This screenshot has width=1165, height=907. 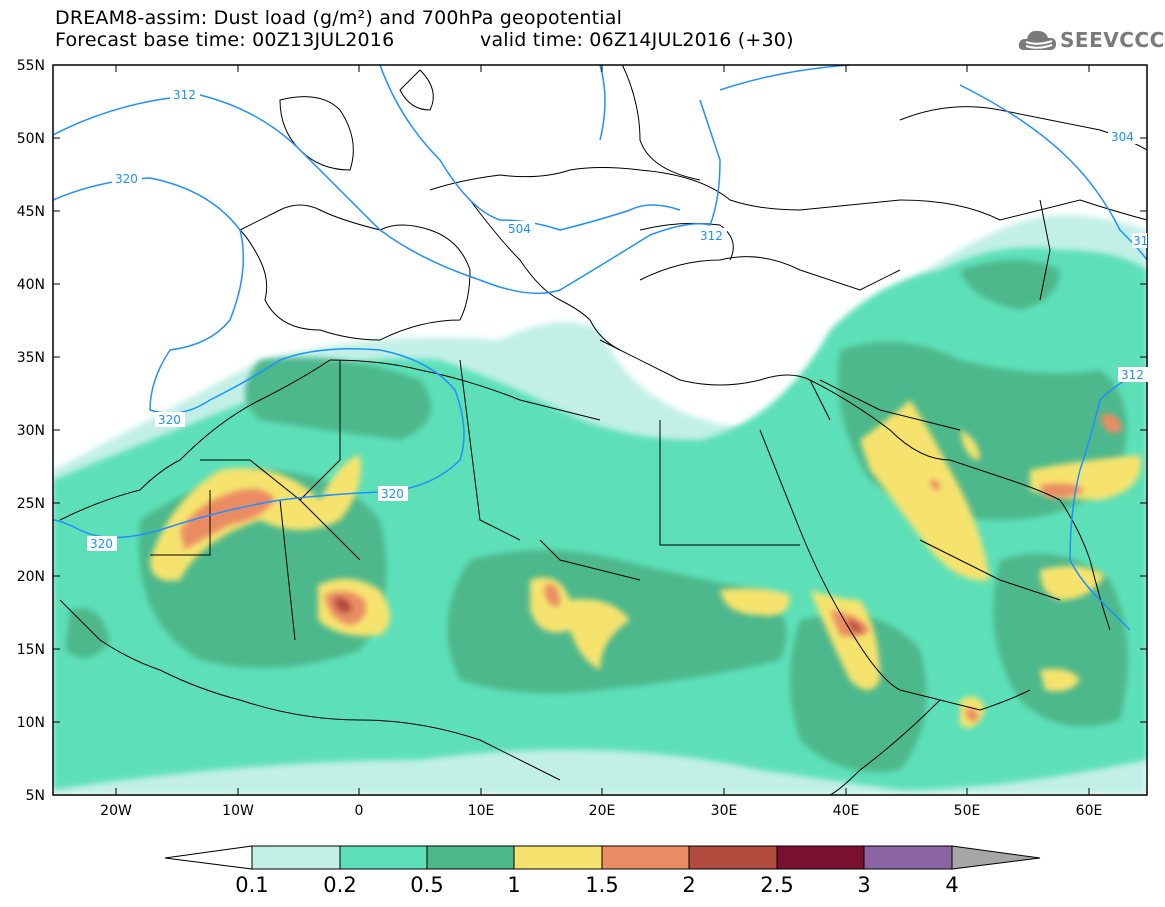 I want to click on lat-label: 25N, so click(x=31, y=504).